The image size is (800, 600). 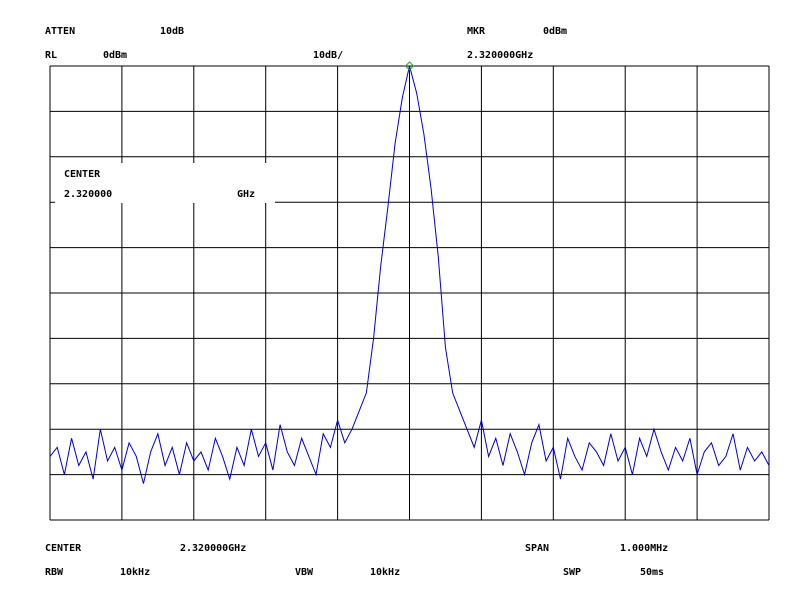 I want to click on atten-label: ATTEN, so click(x=60, y=31).